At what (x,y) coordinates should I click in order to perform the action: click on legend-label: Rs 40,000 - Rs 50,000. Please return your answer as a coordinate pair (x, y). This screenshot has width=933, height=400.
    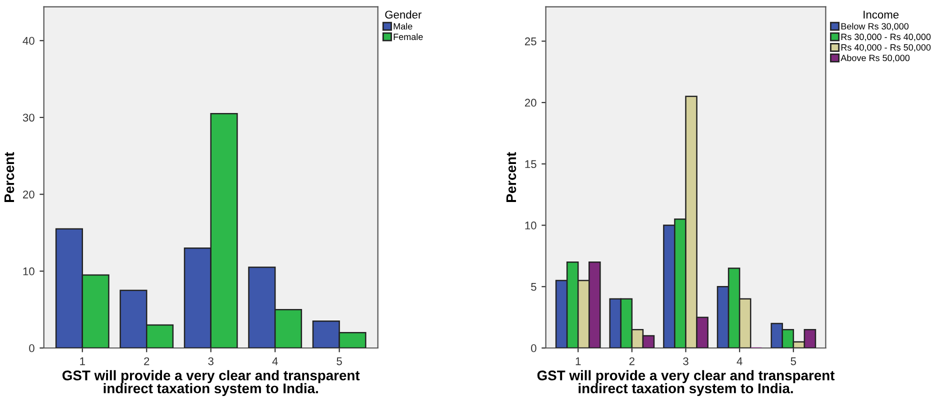
    Looking at the image, I should click on (886, 48).